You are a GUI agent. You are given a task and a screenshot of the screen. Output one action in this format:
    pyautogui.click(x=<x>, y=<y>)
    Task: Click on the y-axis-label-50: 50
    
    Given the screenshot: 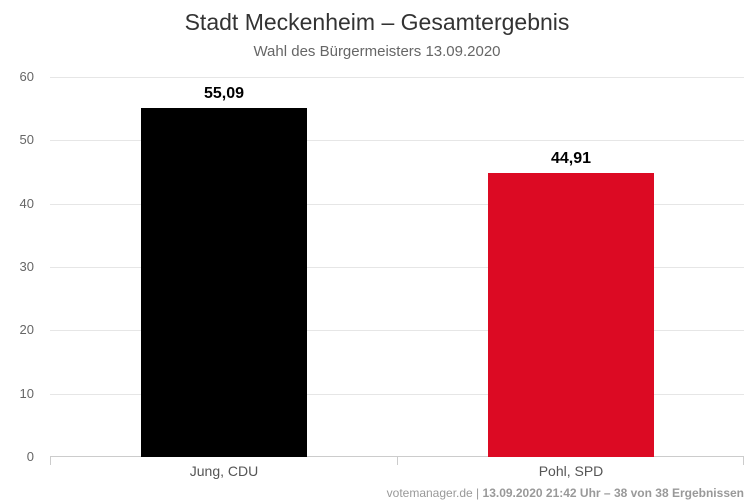 What is the action you would take?
    pyautogui.click(x=26, y=140)
    